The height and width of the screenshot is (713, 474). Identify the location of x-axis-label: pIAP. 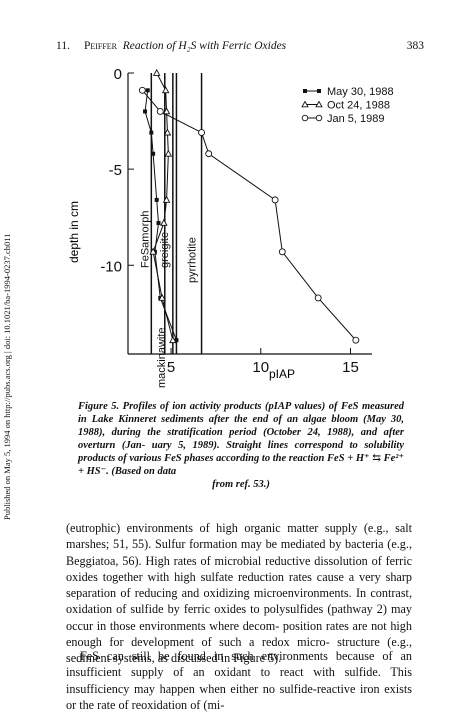
(282, 374).